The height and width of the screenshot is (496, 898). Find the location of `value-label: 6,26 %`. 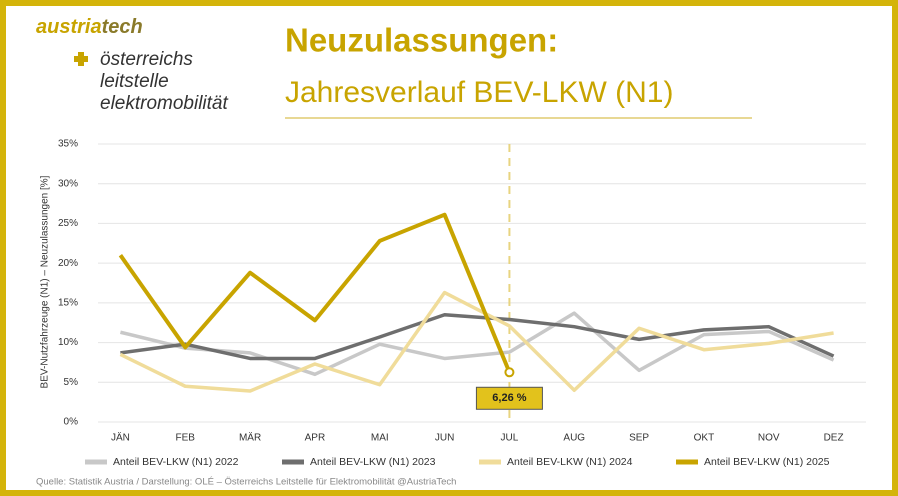

value-label: 6,26 % is located at coordinates (509, 398).